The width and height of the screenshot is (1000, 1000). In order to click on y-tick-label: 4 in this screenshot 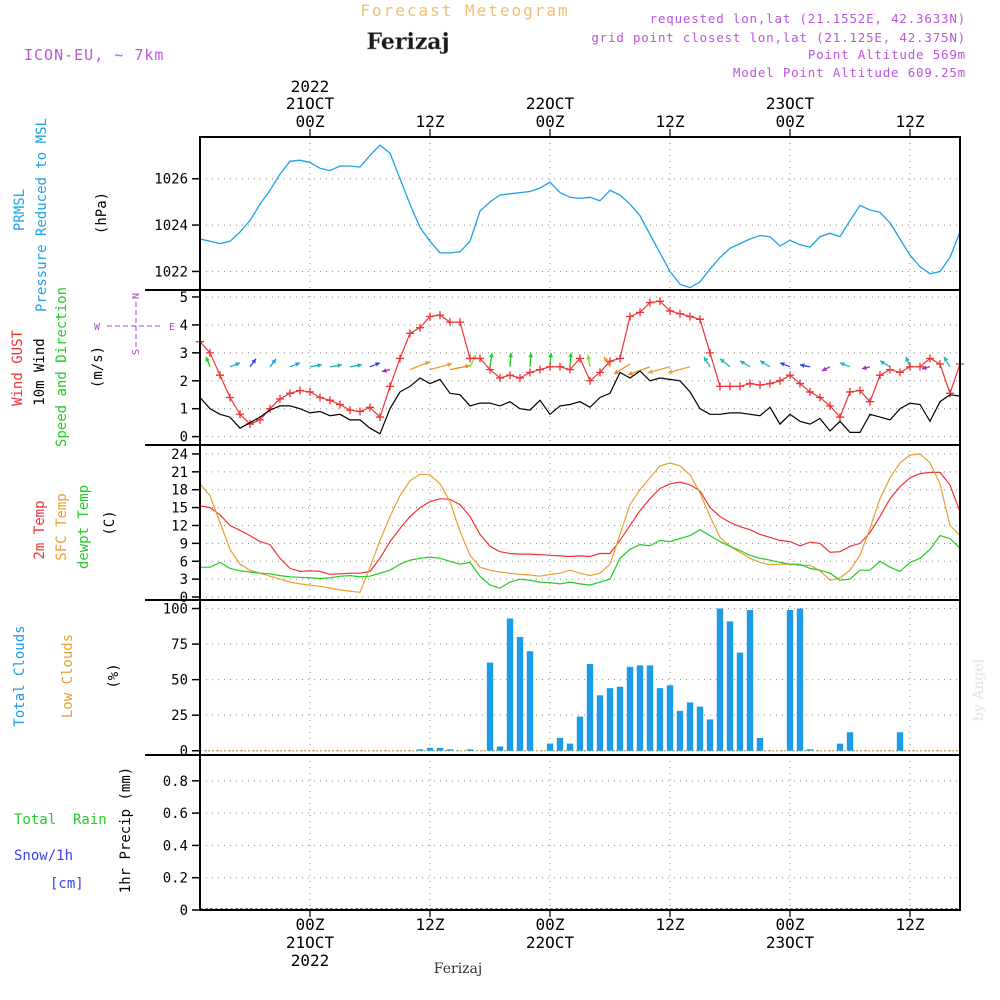, I will do `click(184, 326)`.